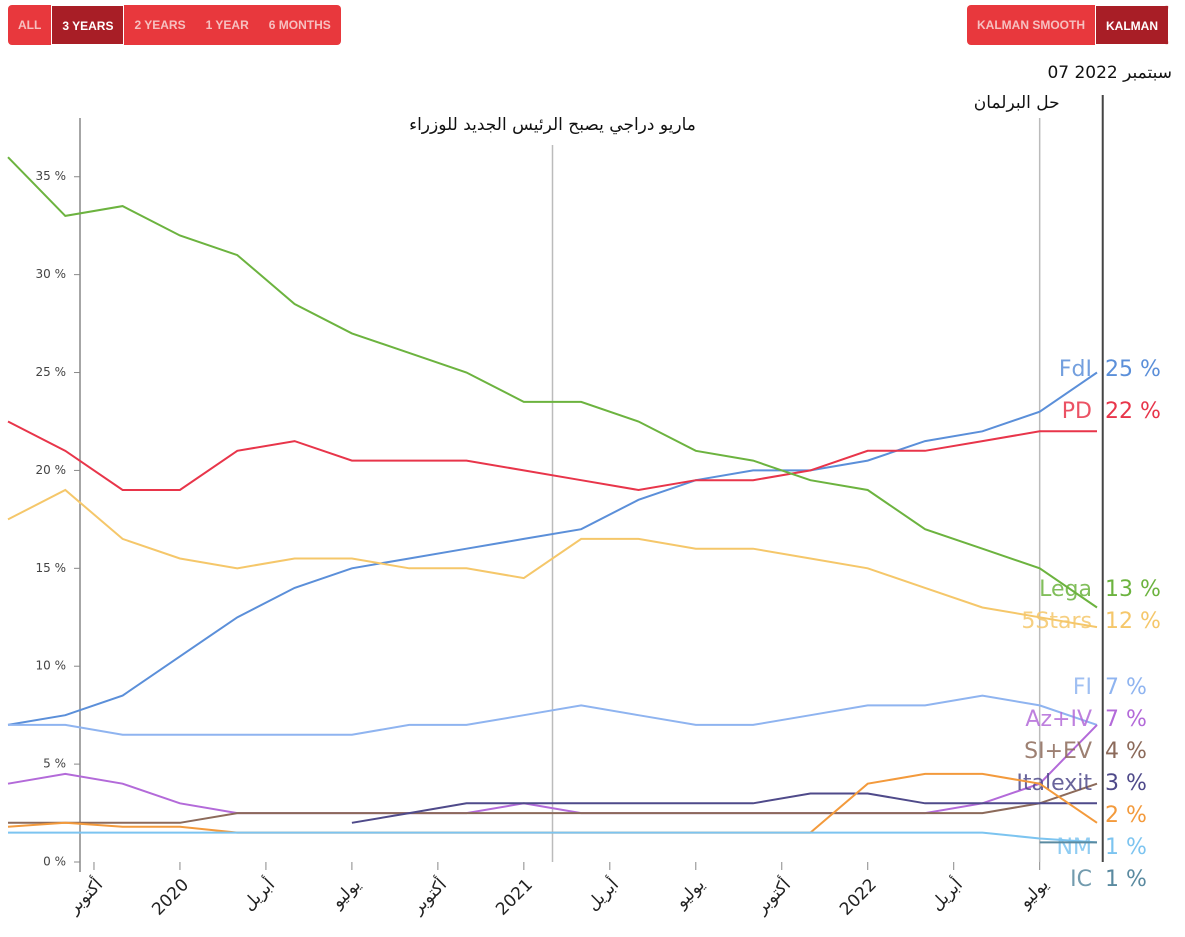  Describe the element at coordinates (51, 274) in the screenshot. I see `y-tick-label: 30 %` at that location.